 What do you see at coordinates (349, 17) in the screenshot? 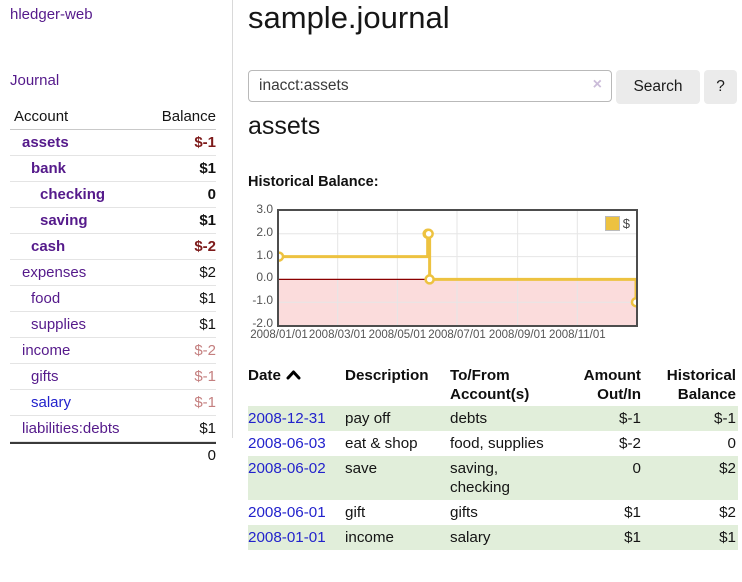
I see `page-title: sample.journal` at bounding box center [349, 17].